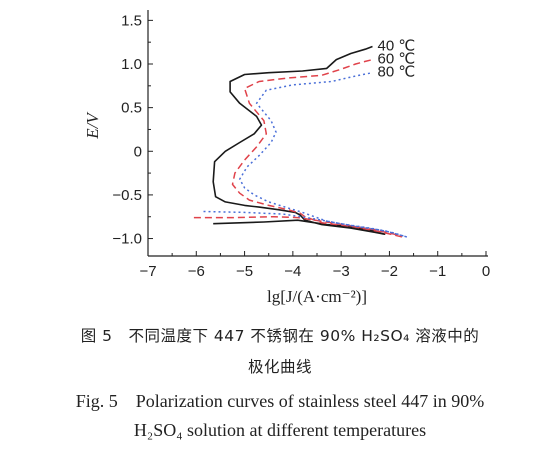 The width and height of the screenshot is (560, 464). Describe the element at coordinates (131, 64) in the screenshot. I see `y-tick-label: 1.0` at that location.